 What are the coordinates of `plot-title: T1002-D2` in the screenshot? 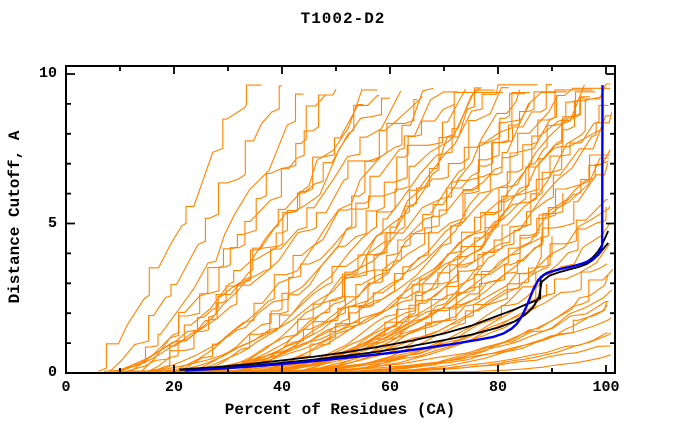 It's located at (343, 19).